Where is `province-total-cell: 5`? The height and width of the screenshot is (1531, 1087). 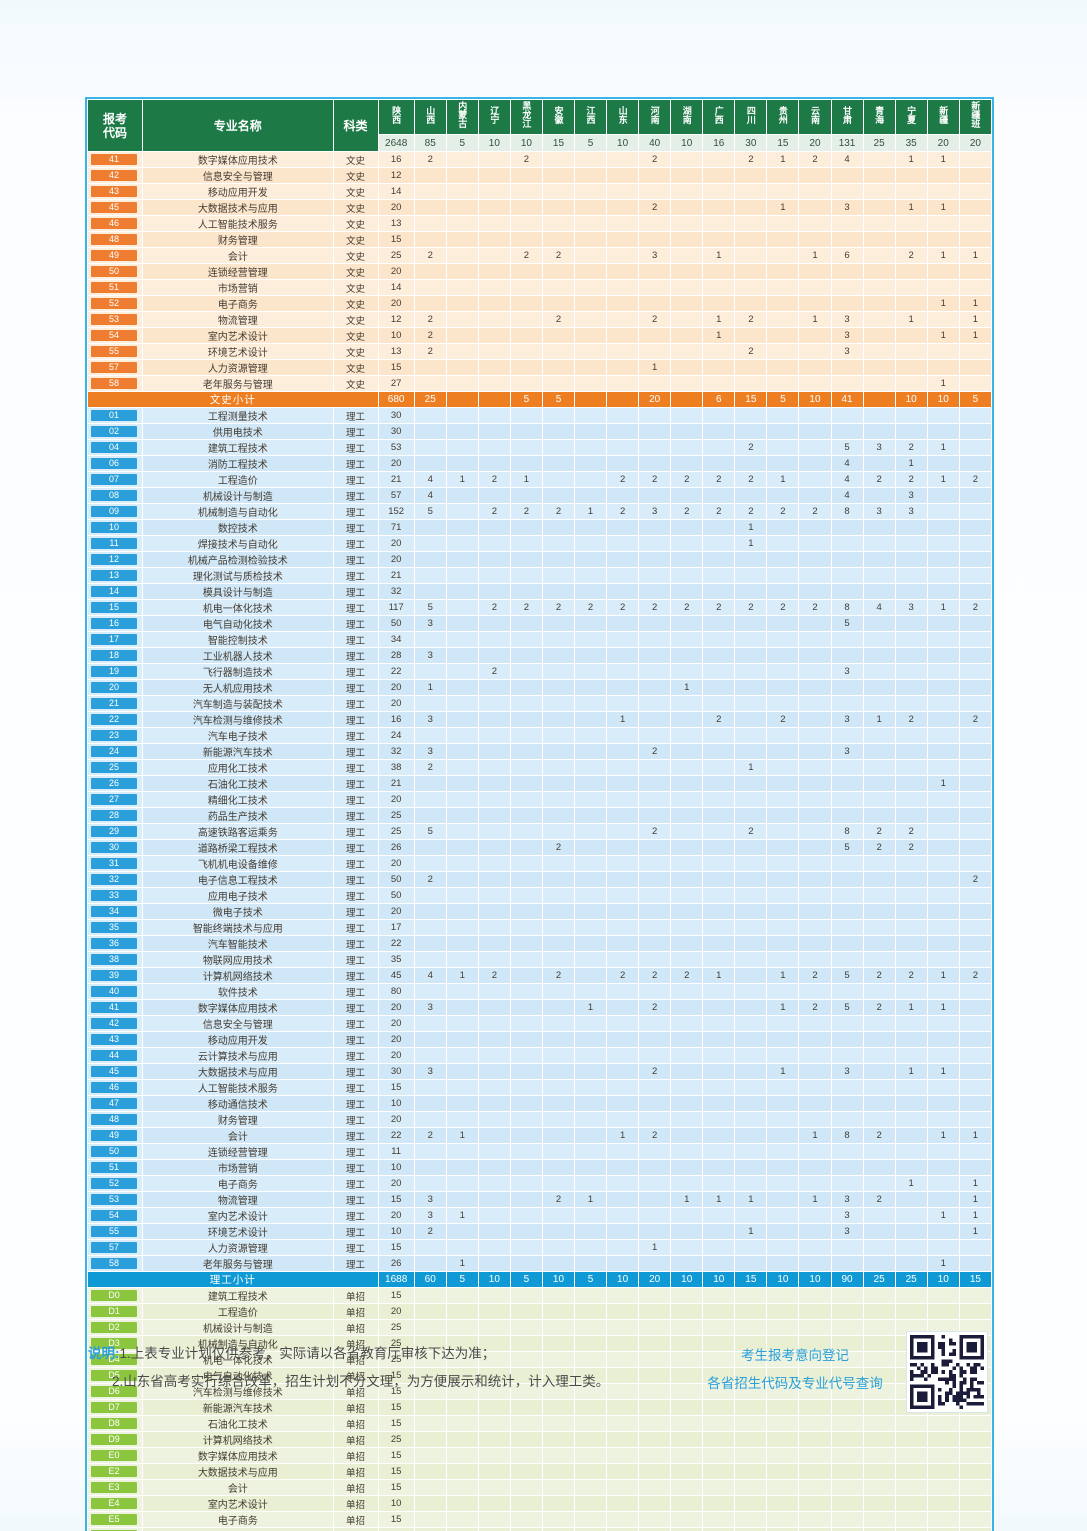 province-total-cell: 5 is located at coordinates (590, 143).